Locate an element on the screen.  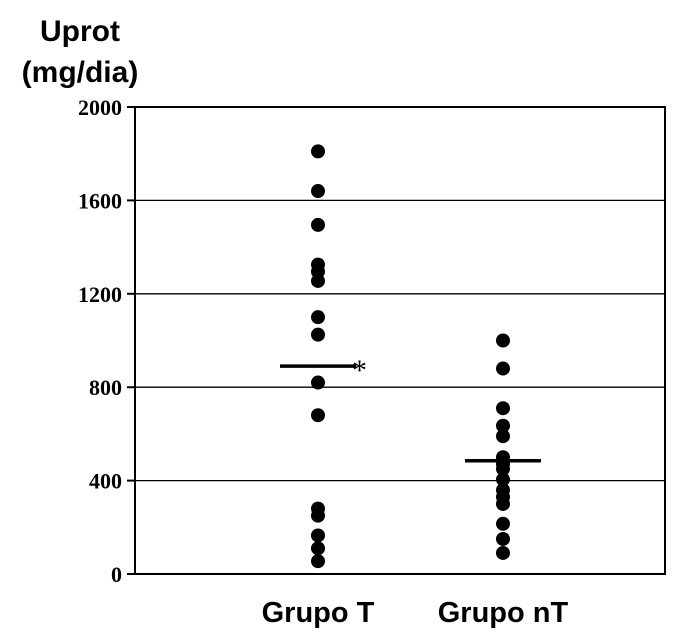
y-tick-label: 1200 is located at coordinates (100, 294).